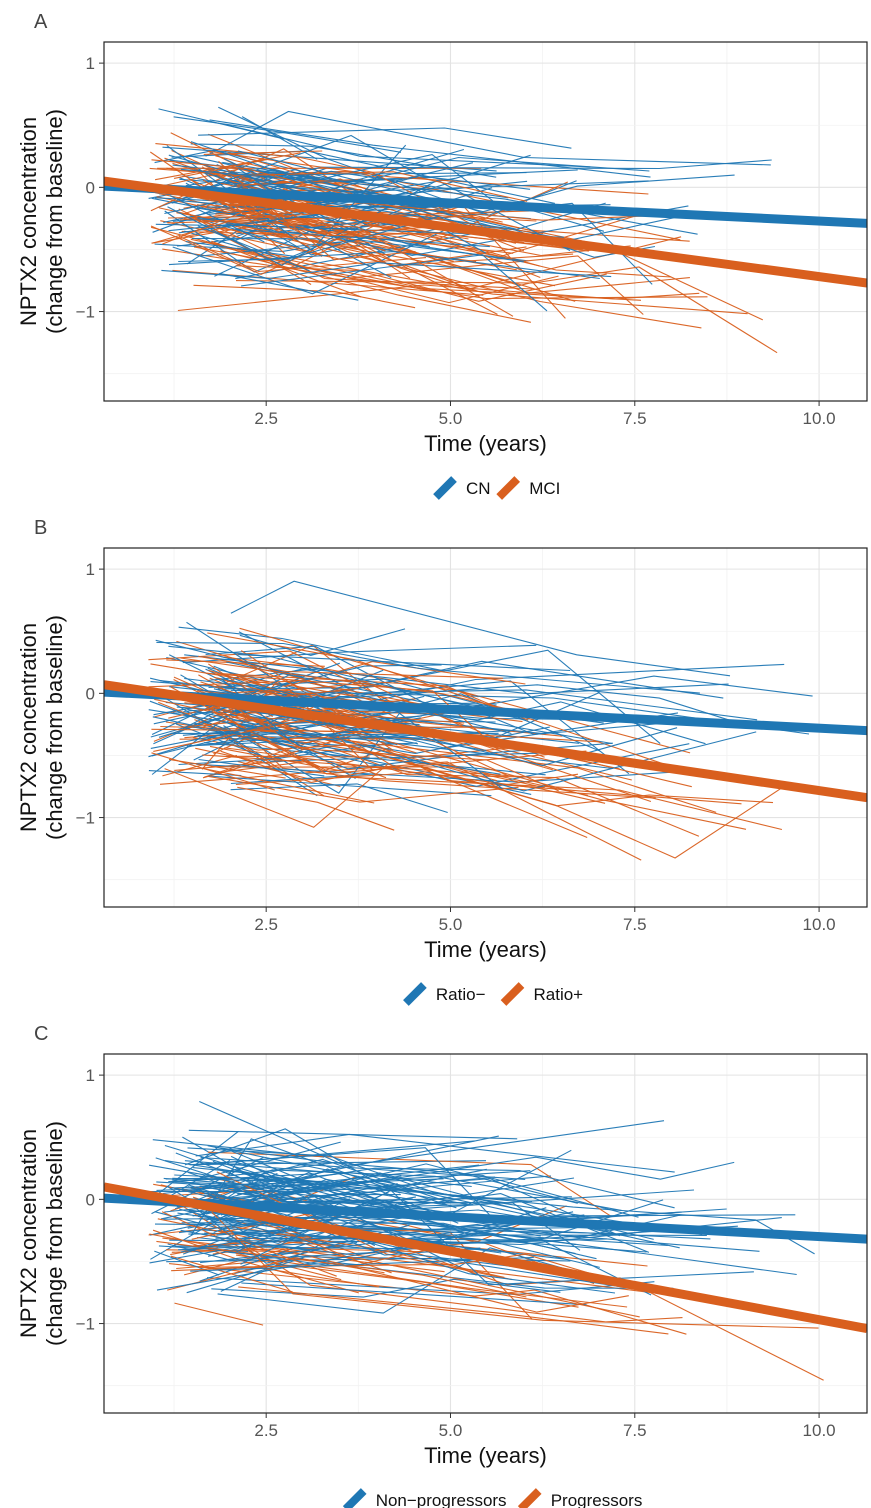  I want to click on legend: Ratio− Ratio+, so click(493, 994).